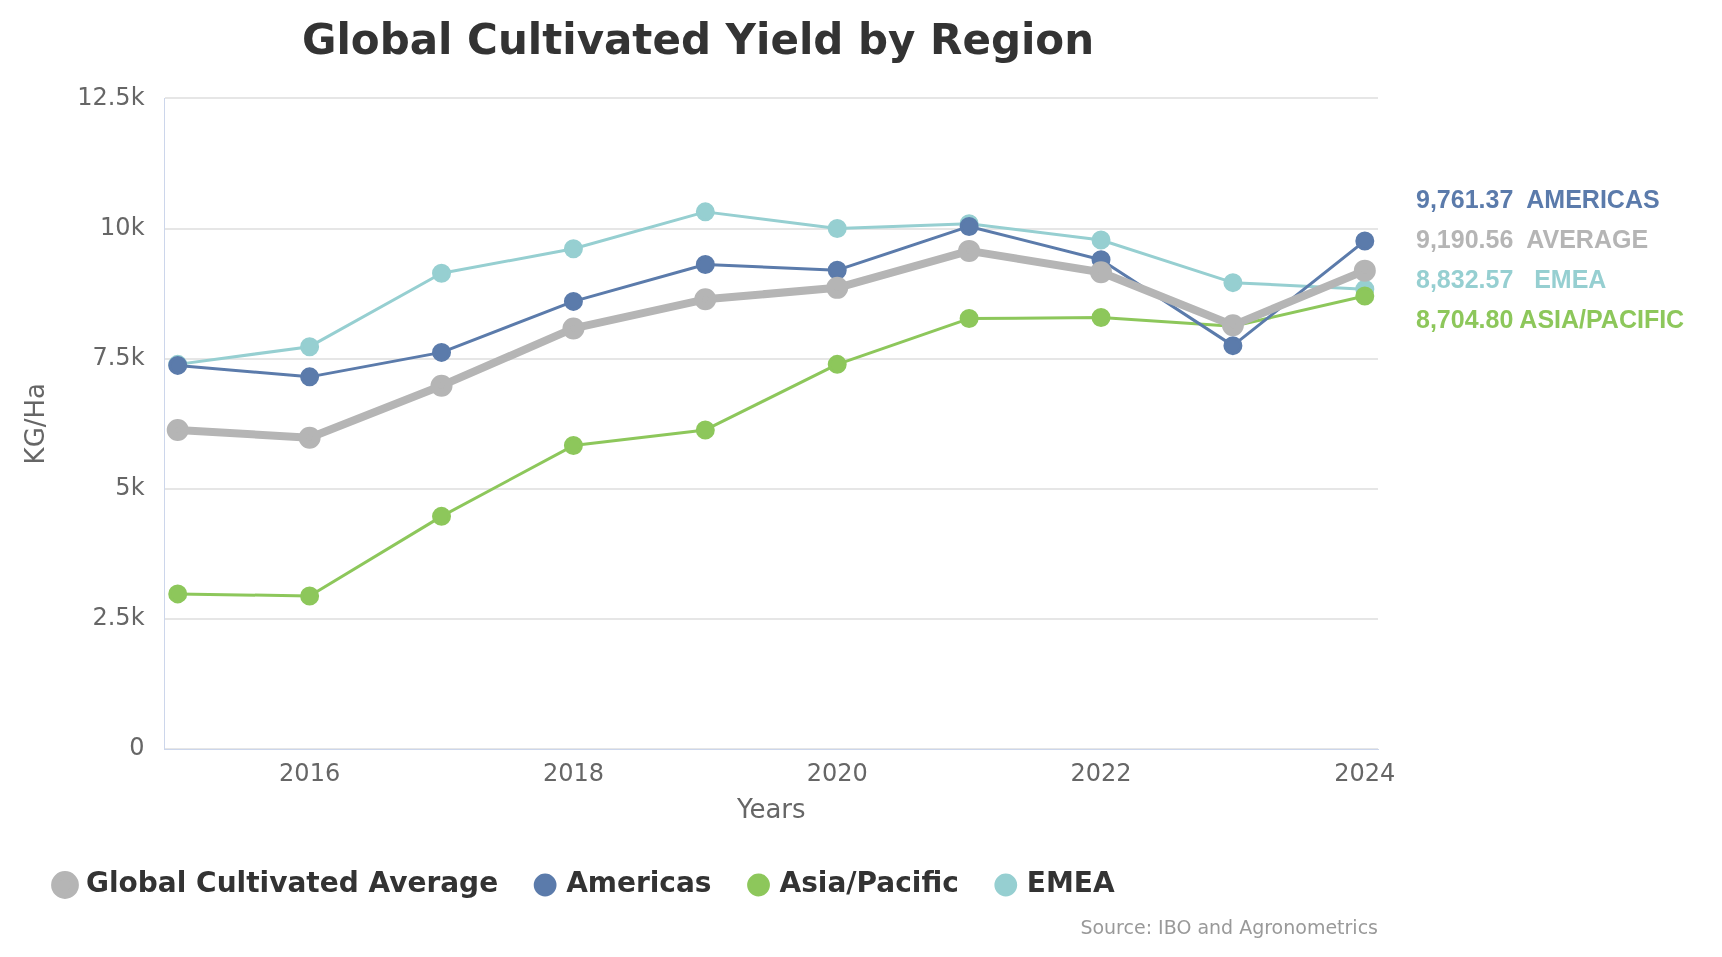 This screenshot has width=1722, height=957. I want to click on legend-label: Global Cultivated Average, so click(292, 883).